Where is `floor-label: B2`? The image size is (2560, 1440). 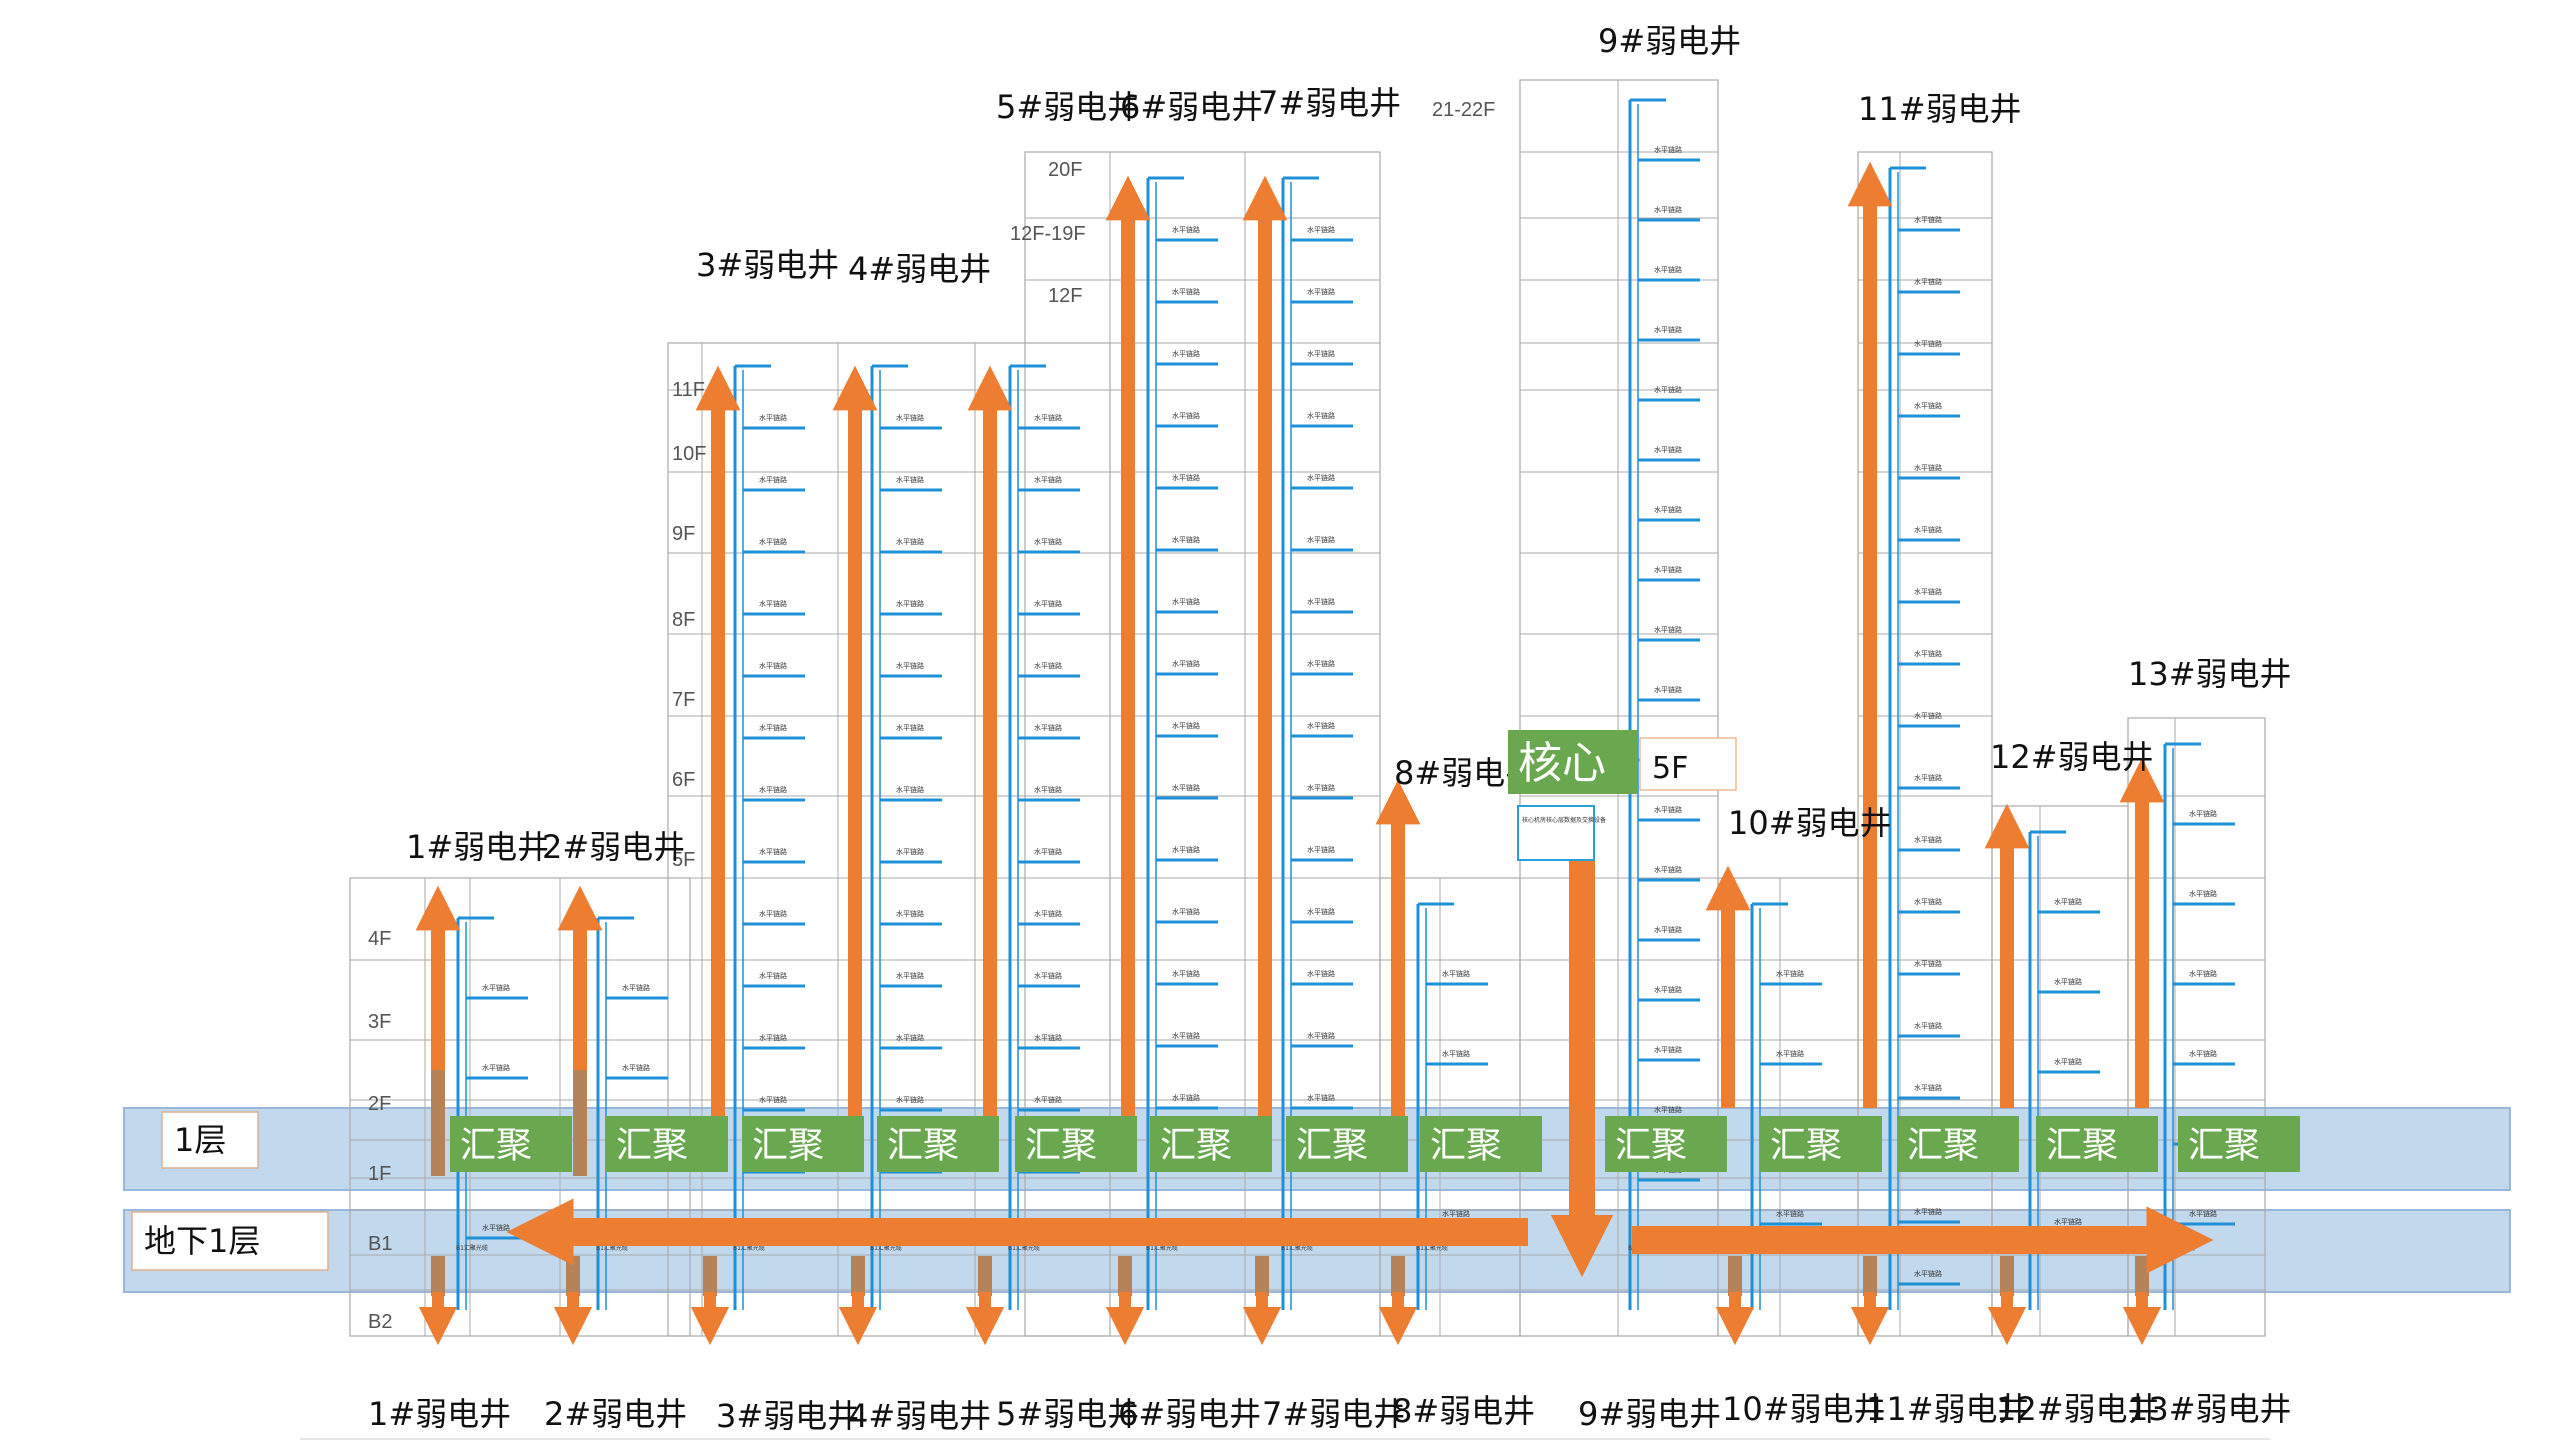 floor-label: B2 is located at coordinates (380, 1322).